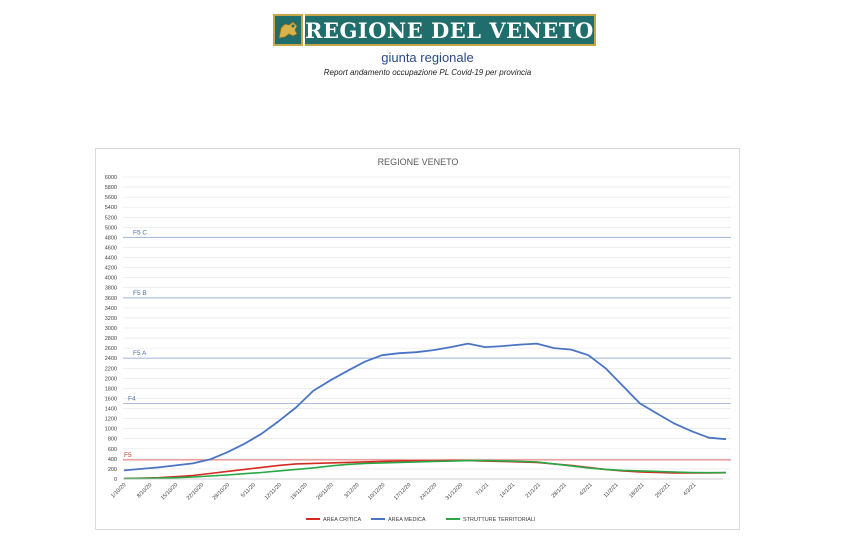 The width and height of the screenshot is (855, 538). Describe the element at coordinates (132, 399) in the screenshot. I see `threshold-label: F4` at that location.